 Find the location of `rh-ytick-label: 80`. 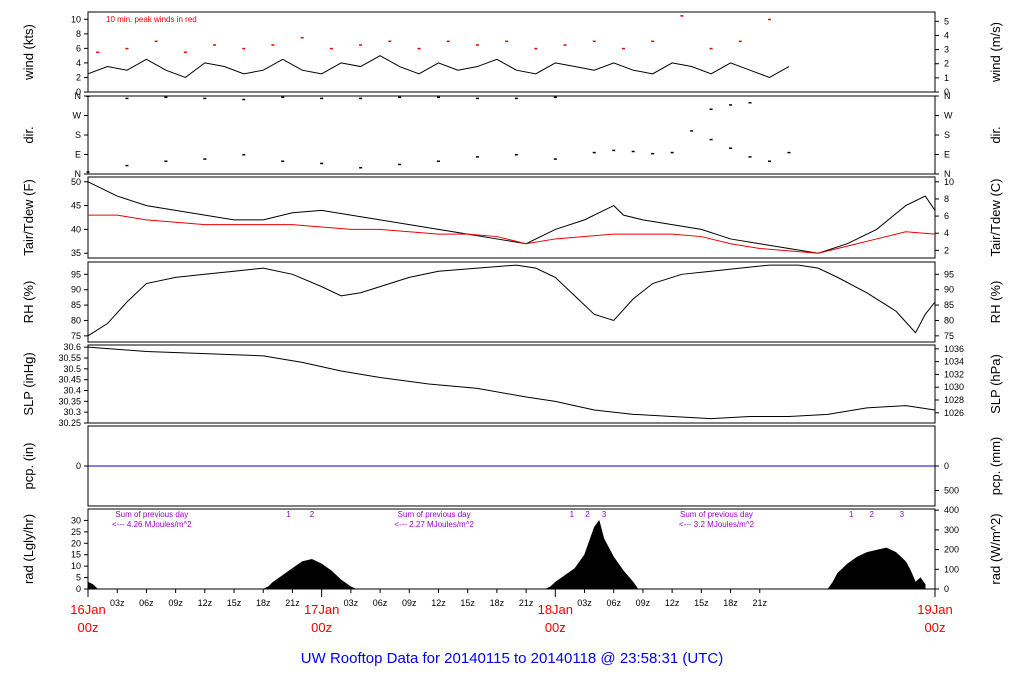

rh-ytick-label: 80 is located at coordinates (76, 320).